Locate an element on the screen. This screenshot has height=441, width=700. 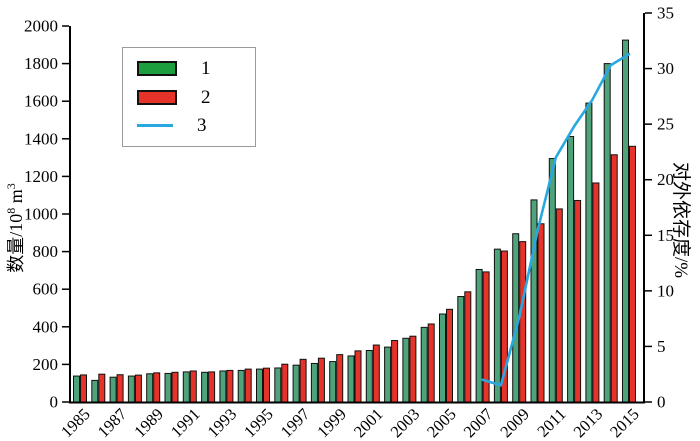
bar-series1-2010 is located at coordinates (534, 301).